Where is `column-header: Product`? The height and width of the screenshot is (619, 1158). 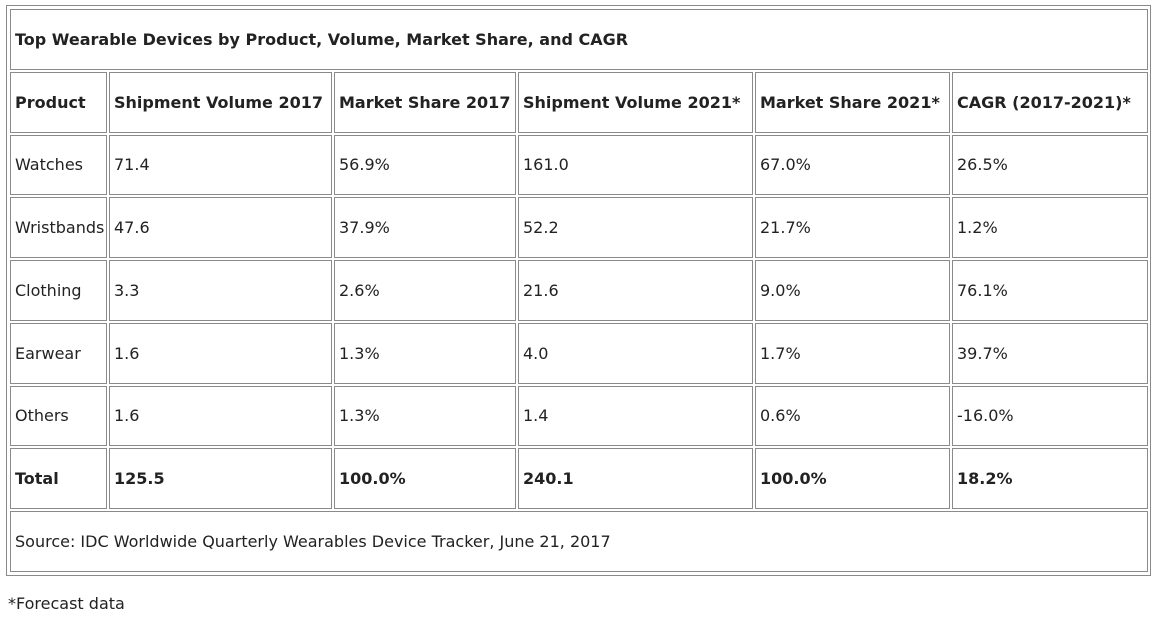
column-header: Product is located at coordinates (58, 102).